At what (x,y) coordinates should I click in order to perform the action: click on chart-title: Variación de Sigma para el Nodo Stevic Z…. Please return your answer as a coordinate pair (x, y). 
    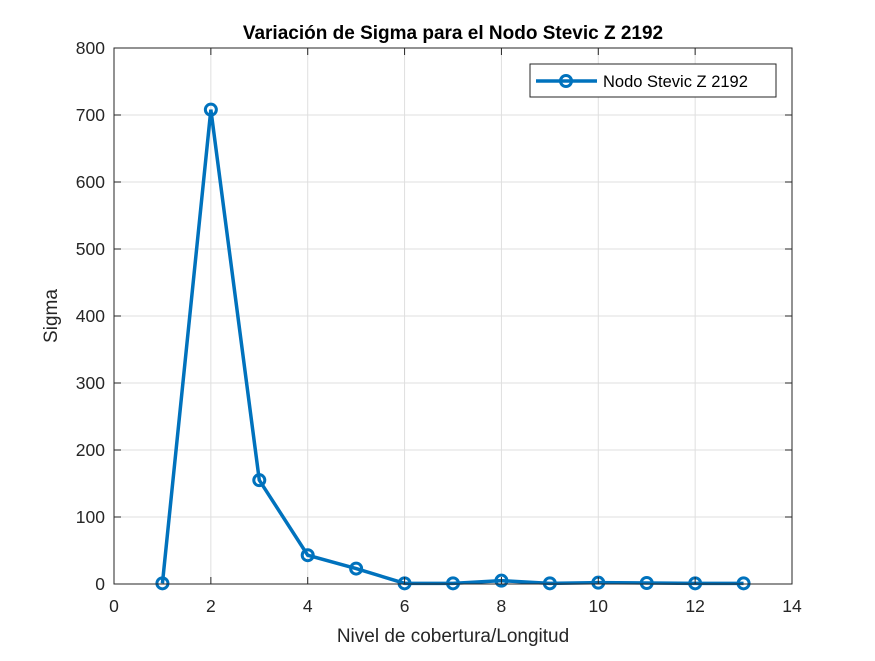
    Looking at the image, I should click on (453, 33).